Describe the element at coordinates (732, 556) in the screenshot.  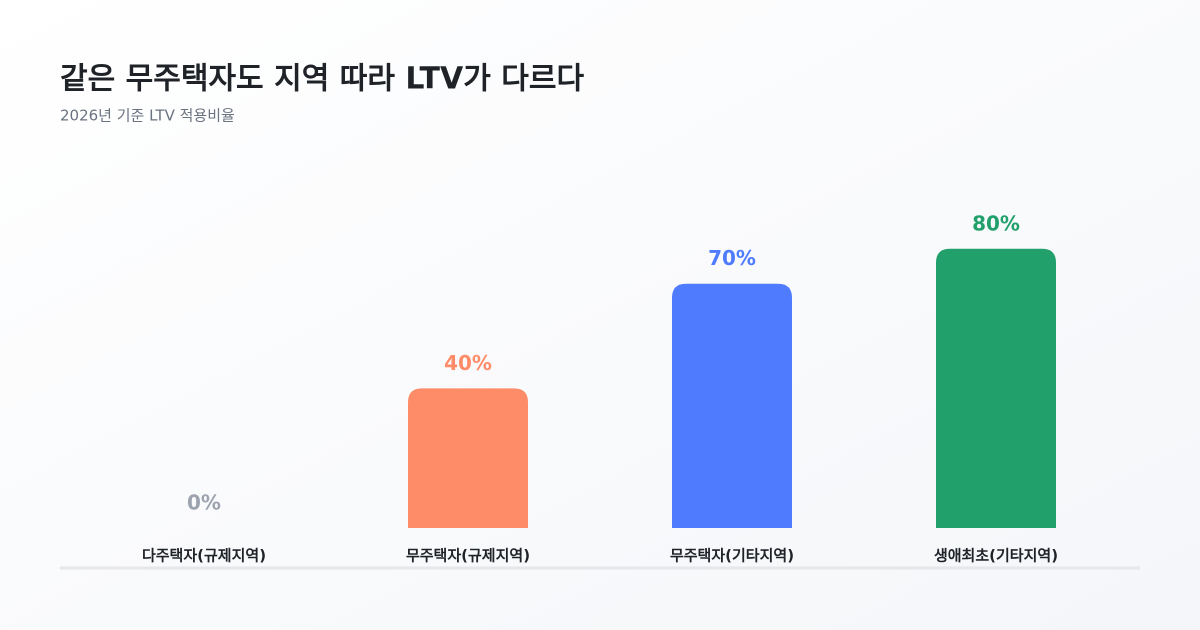
I see `x-tick-label: 무주택자(기타지역)` at that location.